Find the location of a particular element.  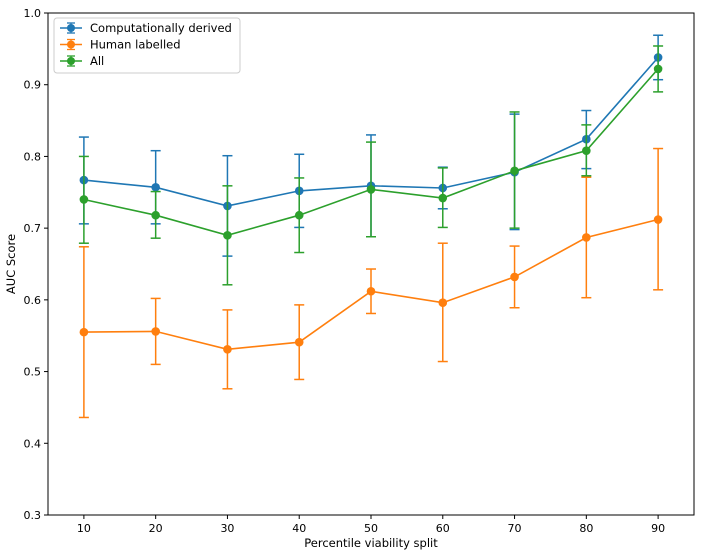

x-tick-label: 30 is located at coordinates (227, 528).